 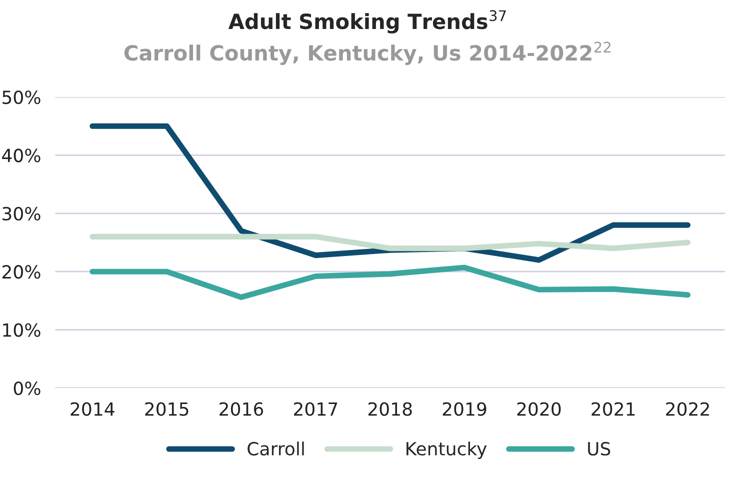 What do you see at coordinates (92, 409) in the screenshot?
I see `x-tick-label: 2014` at bounding box center [92, 409].